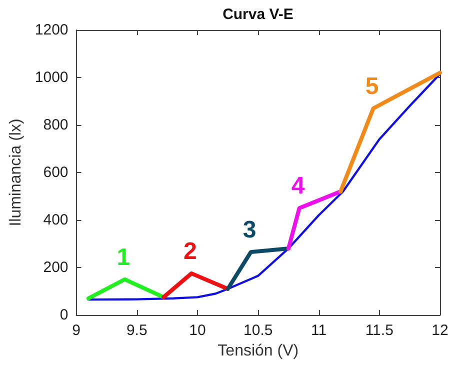 The width and height of the screenshot is (452, 368). I want to click on y-tick-label: 1200, so click(51, 30).